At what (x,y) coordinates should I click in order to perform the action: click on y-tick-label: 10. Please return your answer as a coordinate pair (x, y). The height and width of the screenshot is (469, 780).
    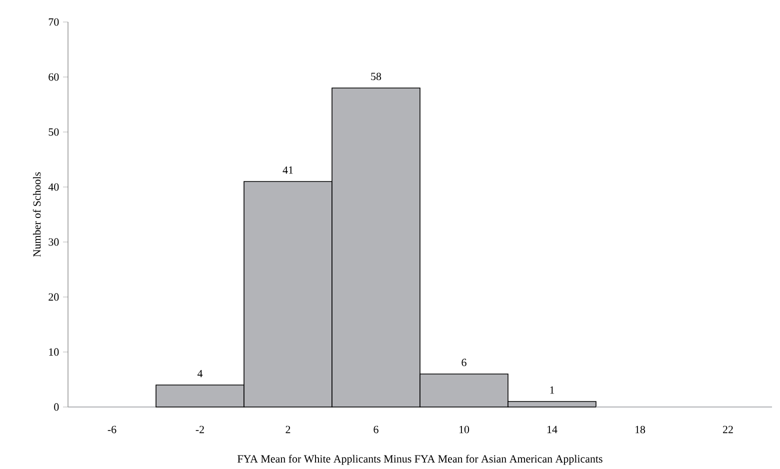
    Looking at the image, I should click on (54, 352).